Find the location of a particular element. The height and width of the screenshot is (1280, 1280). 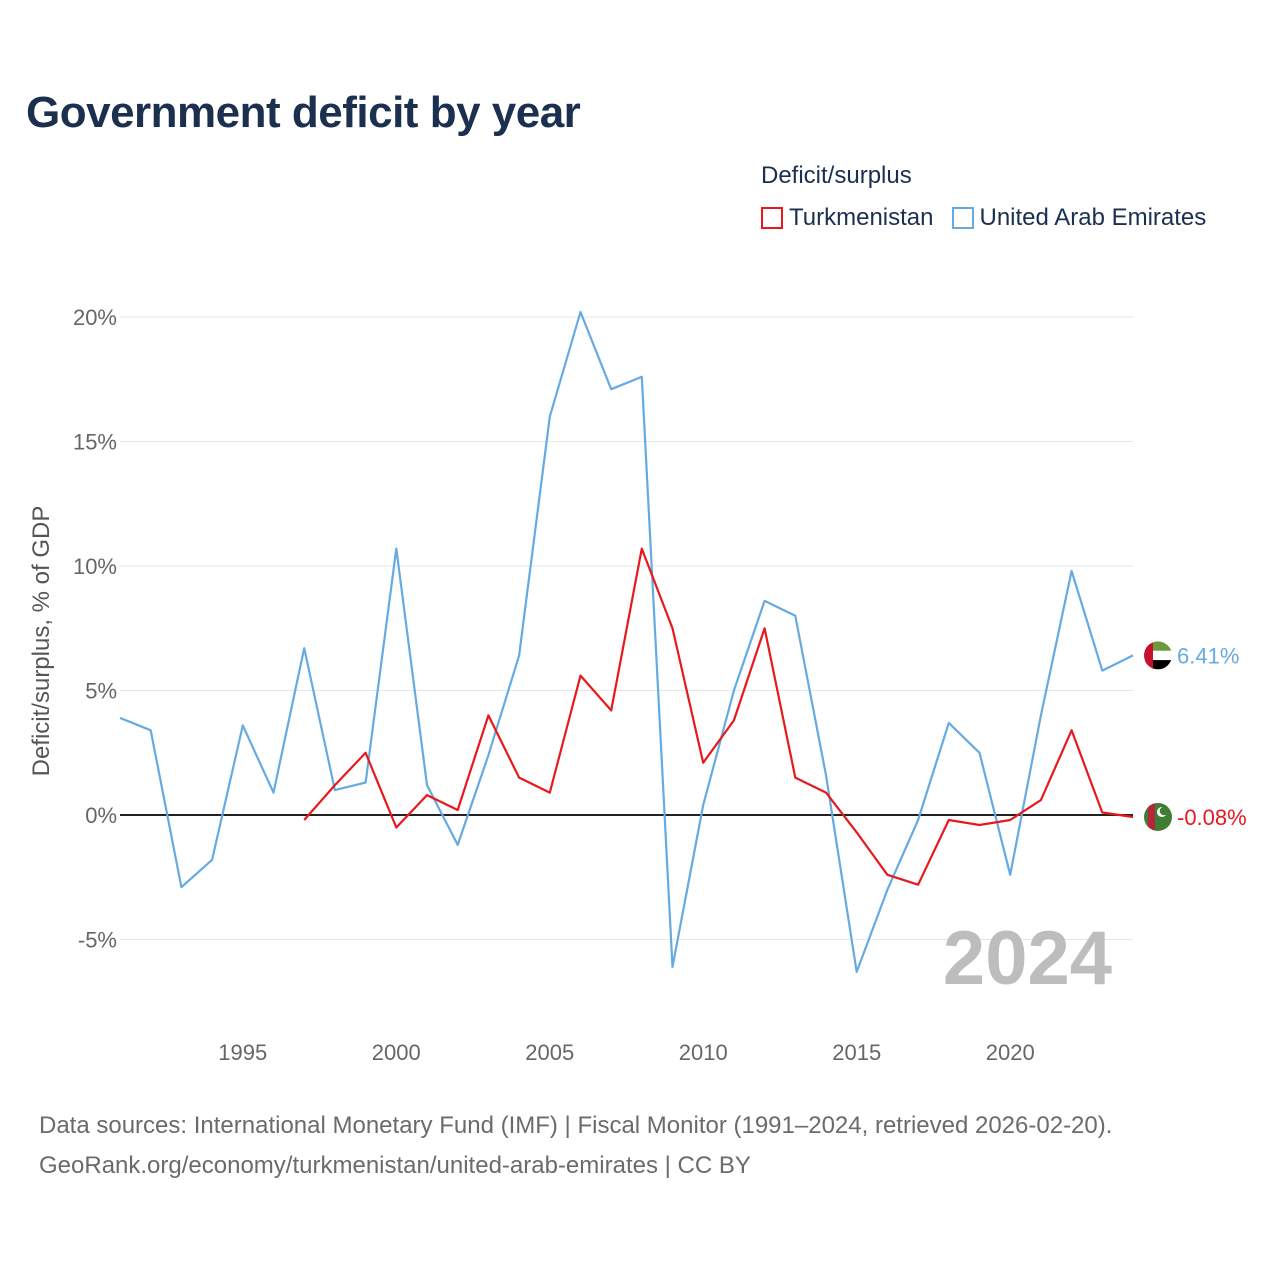

legend-item-uae: United Arab Emirates is located at coordinates (1079, 218).